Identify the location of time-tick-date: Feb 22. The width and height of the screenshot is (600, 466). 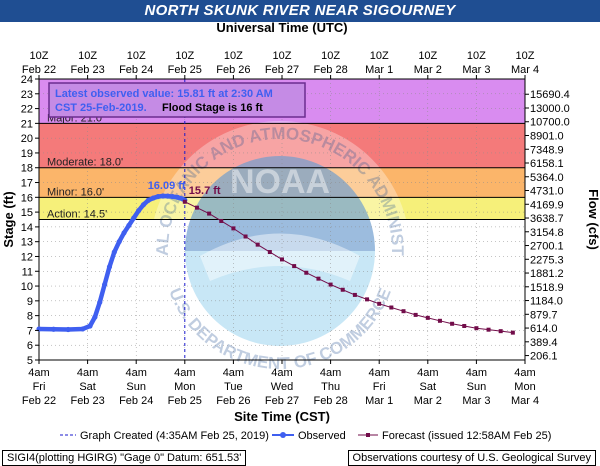
(39, 401).